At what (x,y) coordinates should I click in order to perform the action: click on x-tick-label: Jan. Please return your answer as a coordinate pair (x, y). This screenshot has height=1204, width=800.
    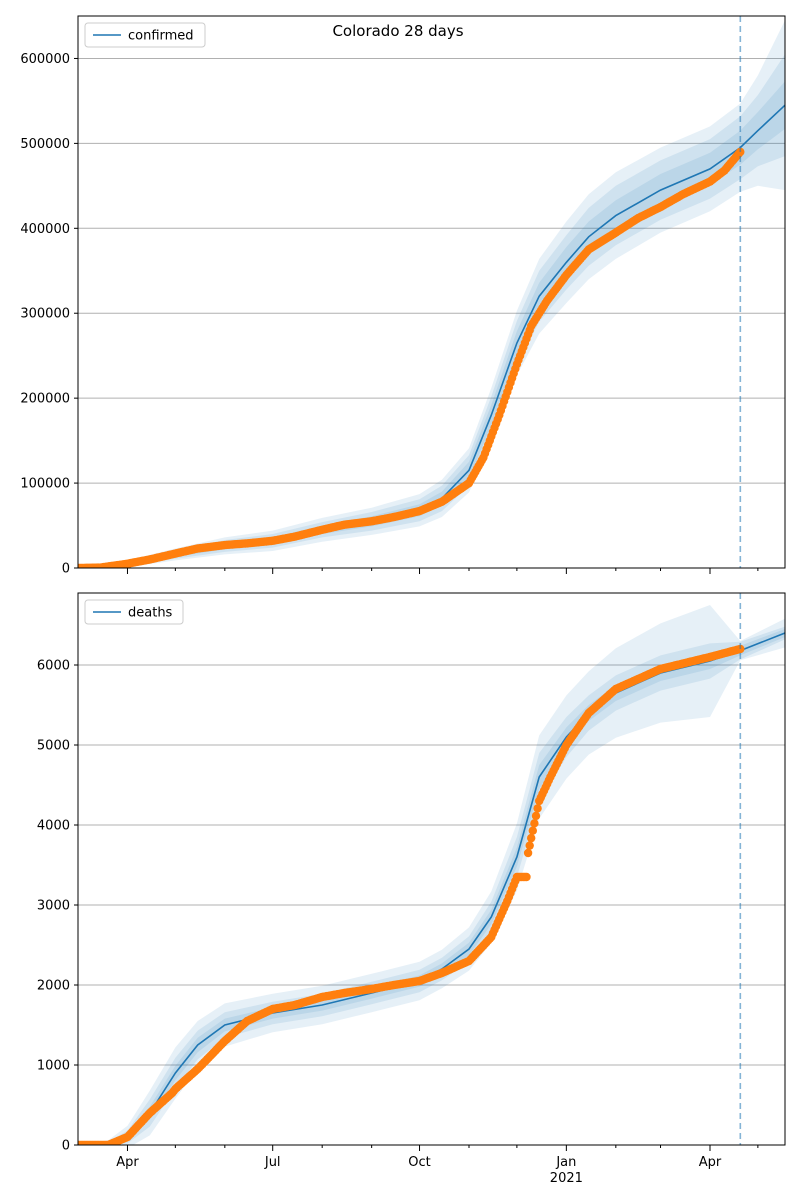
    Looking at the image, I should click on (565, 1162).